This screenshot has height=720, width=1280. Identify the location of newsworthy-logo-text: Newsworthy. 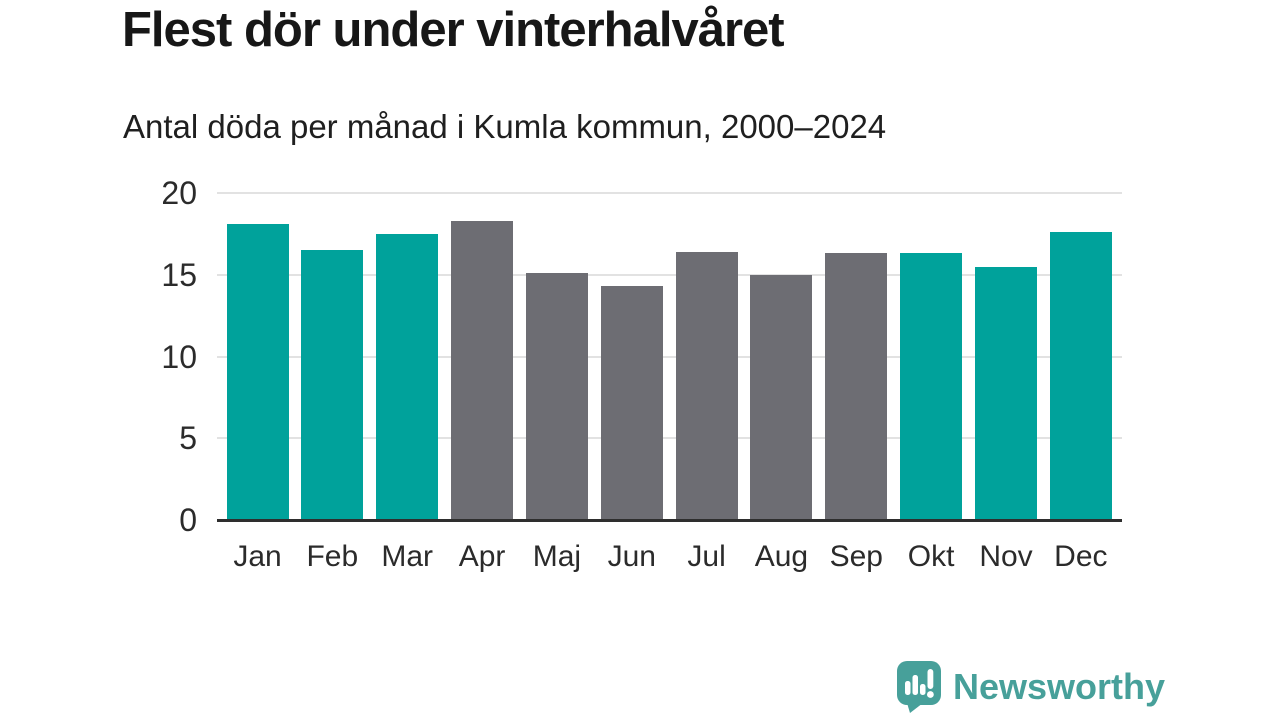
(1059, 686).